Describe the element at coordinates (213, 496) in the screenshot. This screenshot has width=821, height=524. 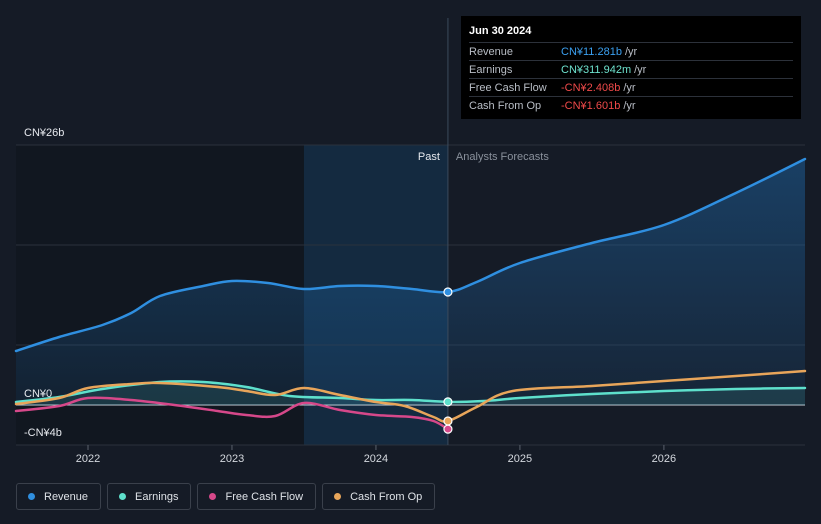
I see `free-cash-flow-dot-icon` at that location.